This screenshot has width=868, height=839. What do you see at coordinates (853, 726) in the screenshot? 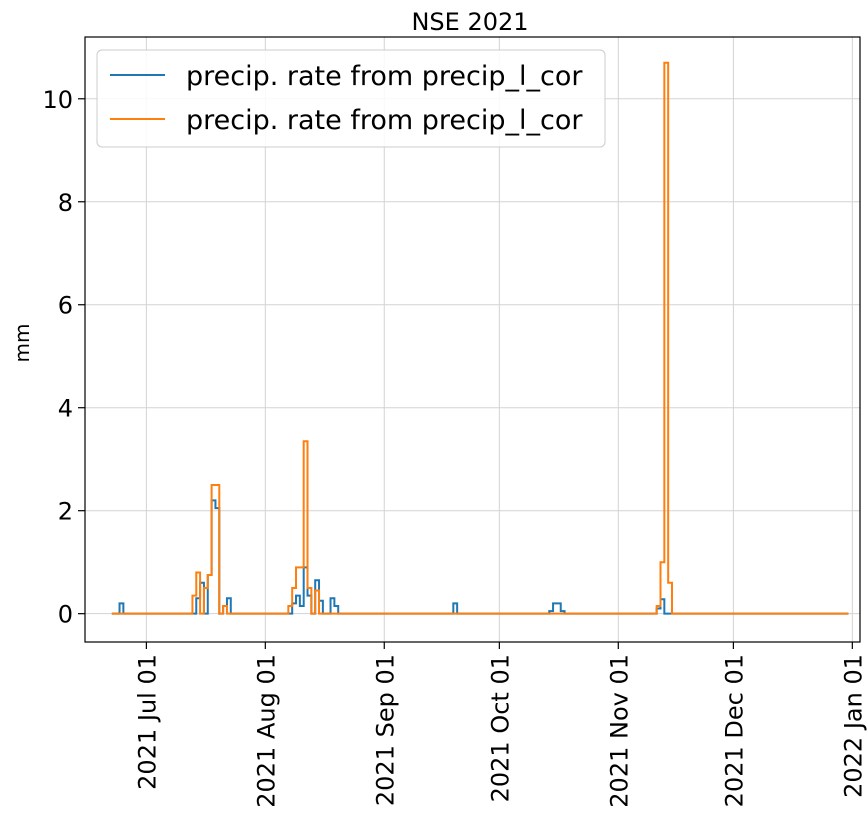
I see `x-tick-label: 2022 Jan 01` at bounding box center [853, 726].